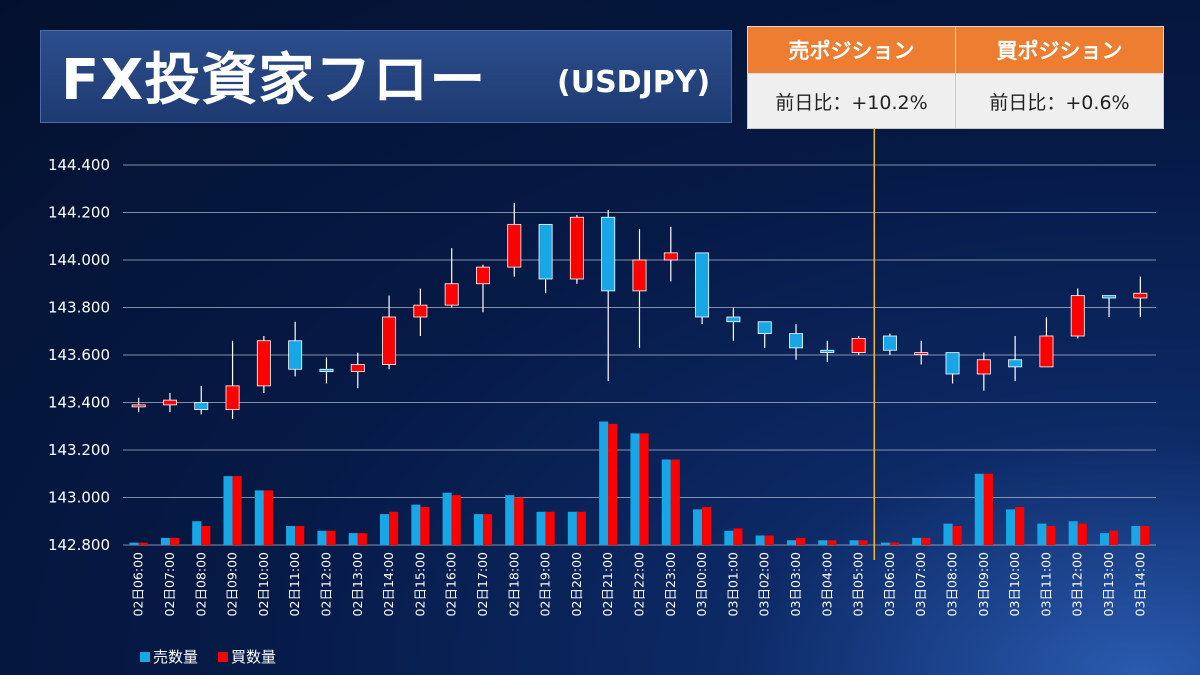 This screenshot has height=675, width=1200. I want to click on x-tick-label: 03日01:00, so click(732, 584).